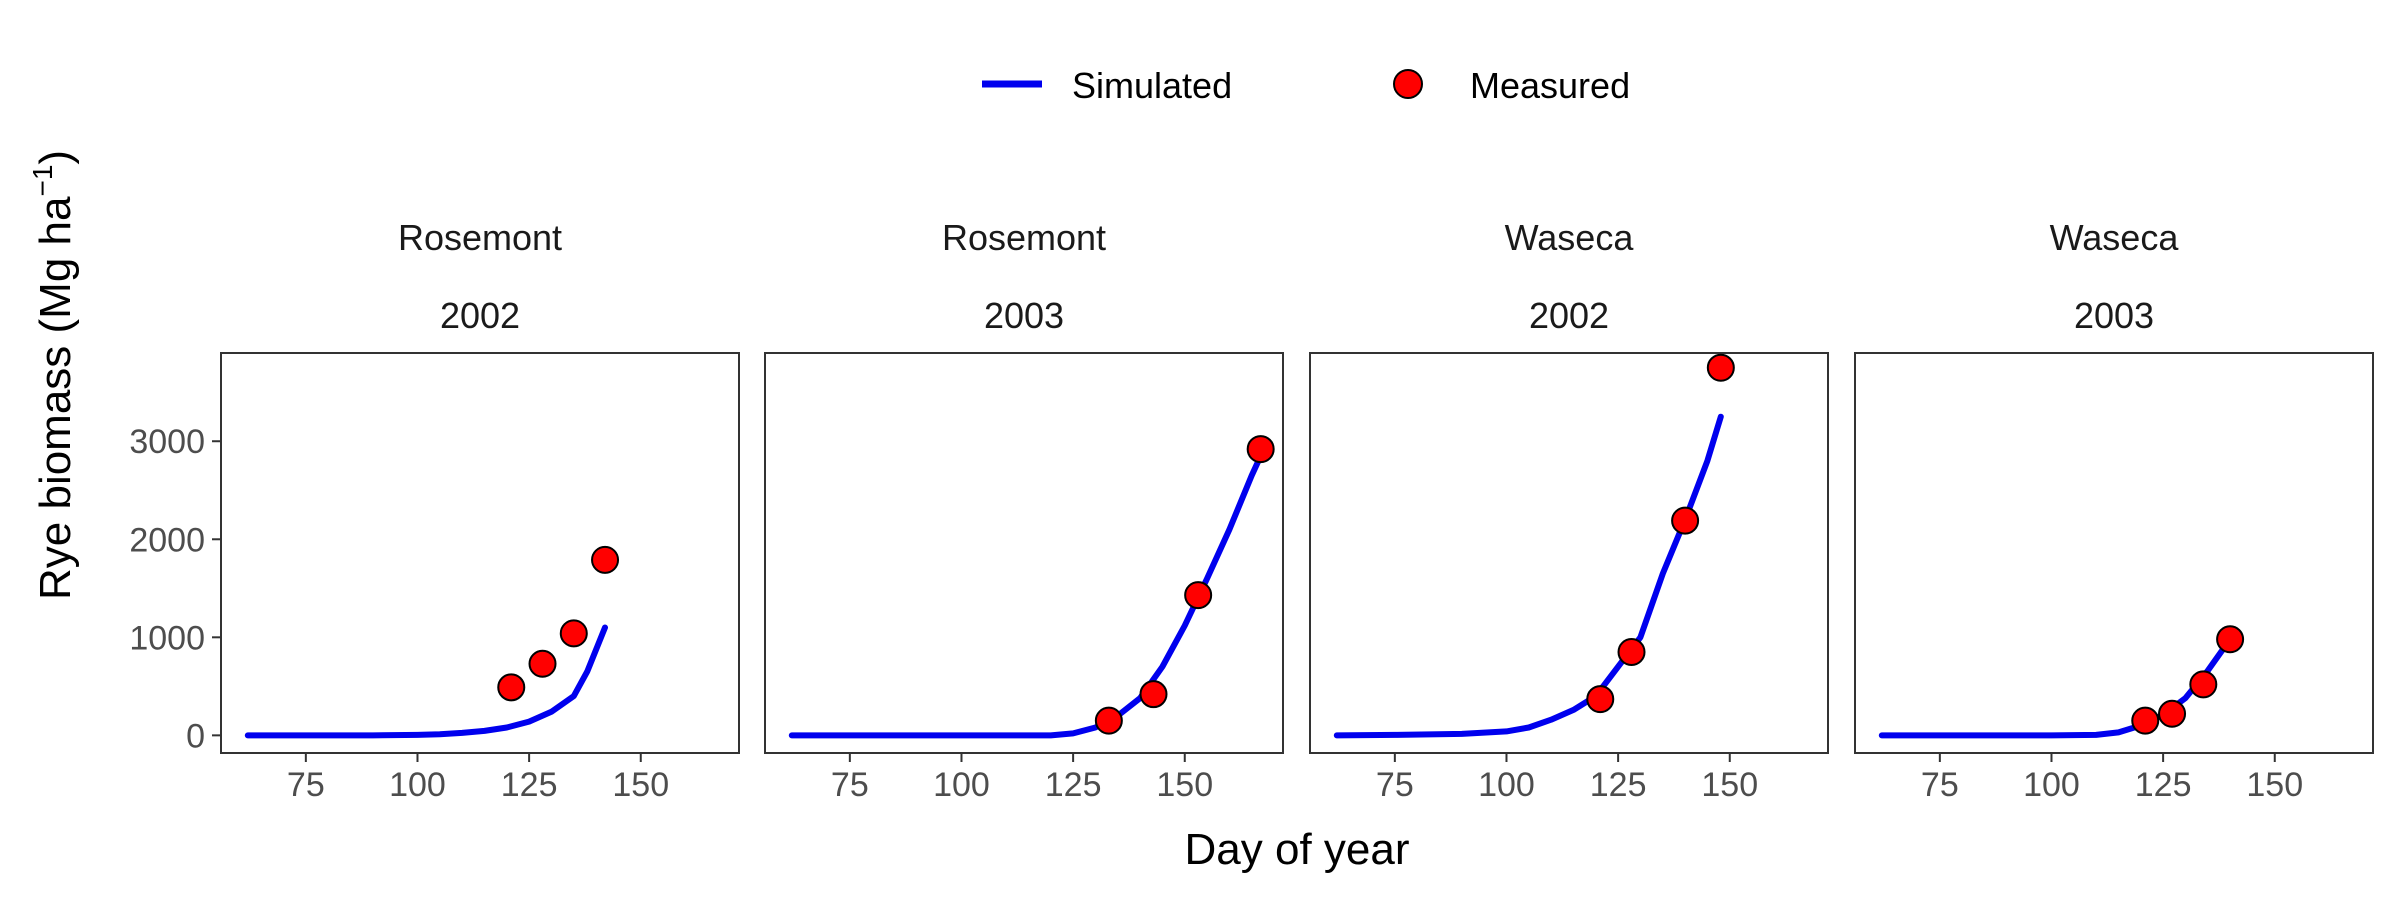 Image resolution: width=2400 pixels, height=905 pixels. What do you see at coordinates (167, 442) in the screenshot?
I see `y-tick-label: 3000` at bounding box center [167, 442].